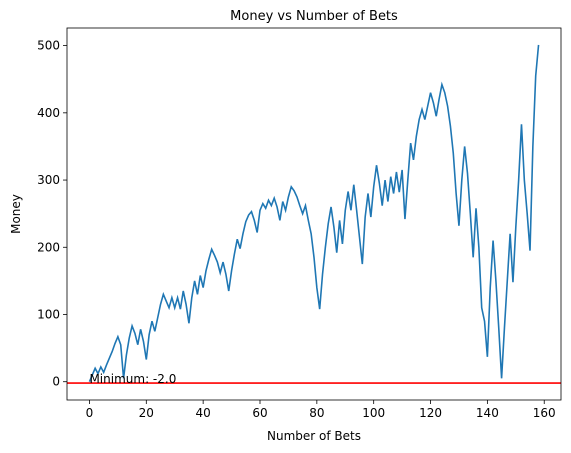  What do you see at coordinates (48, 46) in the screenshot?
I see `y-tick-label: 500` at bounding box center [48, 46].